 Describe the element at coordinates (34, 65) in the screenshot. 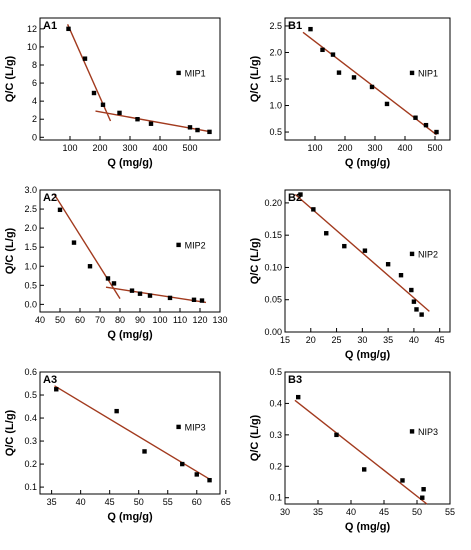

I see `y-tick-label: 8` at that location.